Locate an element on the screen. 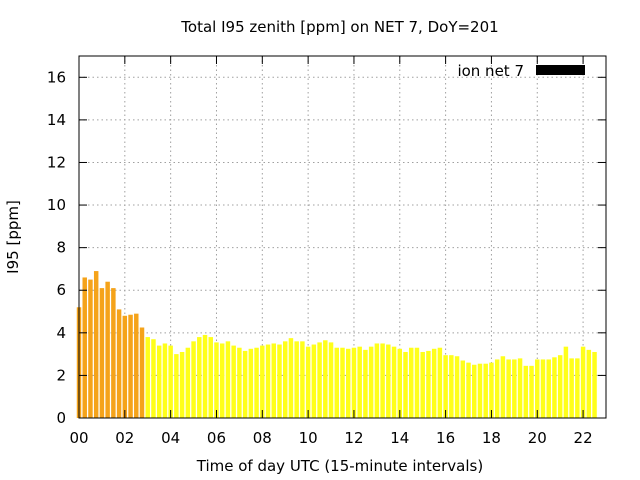 The height and width of the screenshot is (480, 640). x-tick-labels: 00 02 04 06 08 10 12 14 16 18 20 22 is located at coordinates (330, 438).